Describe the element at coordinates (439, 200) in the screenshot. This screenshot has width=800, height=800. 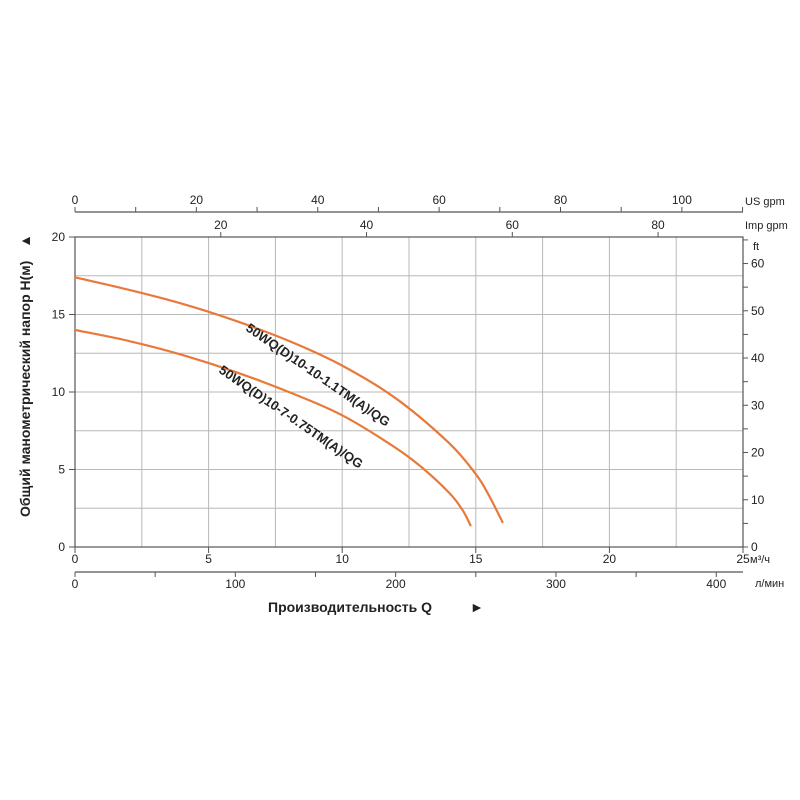
I see `us-gpm-tick-label: 60` at that location.